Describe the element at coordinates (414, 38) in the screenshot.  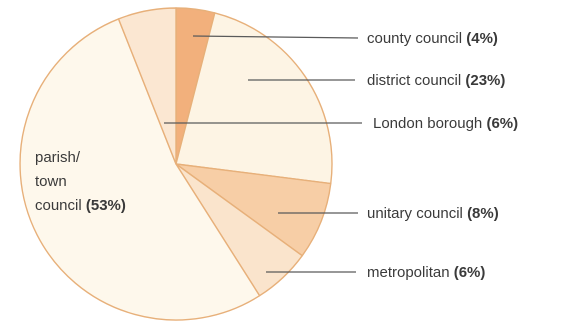
I see `label-county-name: county council` at that location.